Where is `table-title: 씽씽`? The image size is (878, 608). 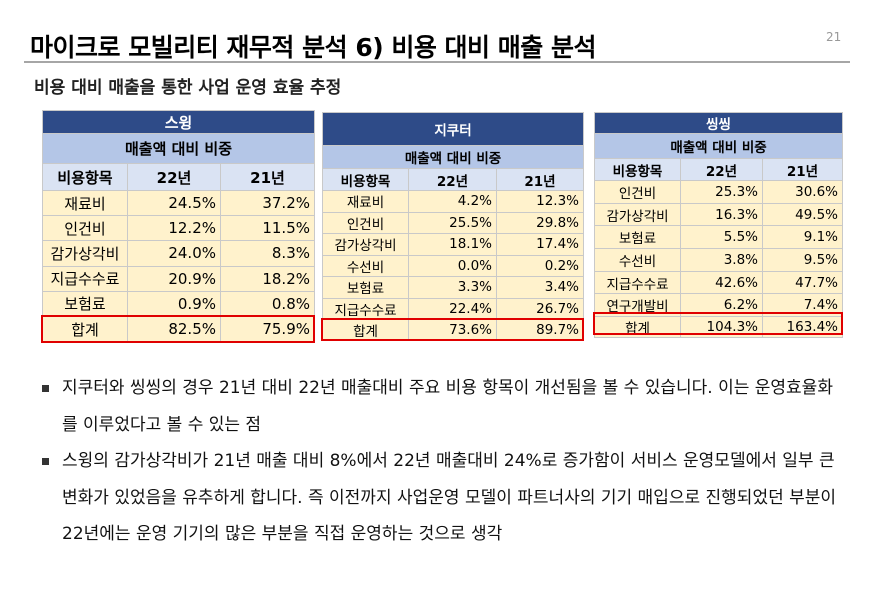 table-title: 씽씽 is located at coordinates (718, 123).